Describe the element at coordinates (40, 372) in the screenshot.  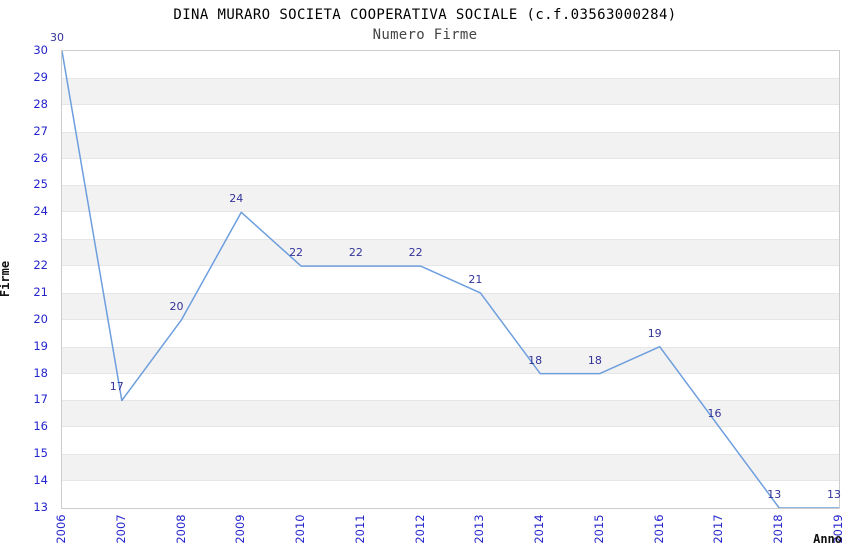
I see `y-tick-label: 18` at that location.